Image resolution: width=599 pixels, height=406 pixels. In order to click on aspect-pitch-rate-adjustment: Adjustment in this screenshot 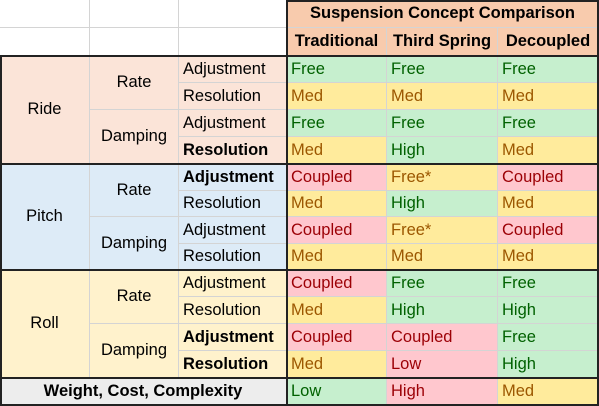, I will do `click(233, 177)`.